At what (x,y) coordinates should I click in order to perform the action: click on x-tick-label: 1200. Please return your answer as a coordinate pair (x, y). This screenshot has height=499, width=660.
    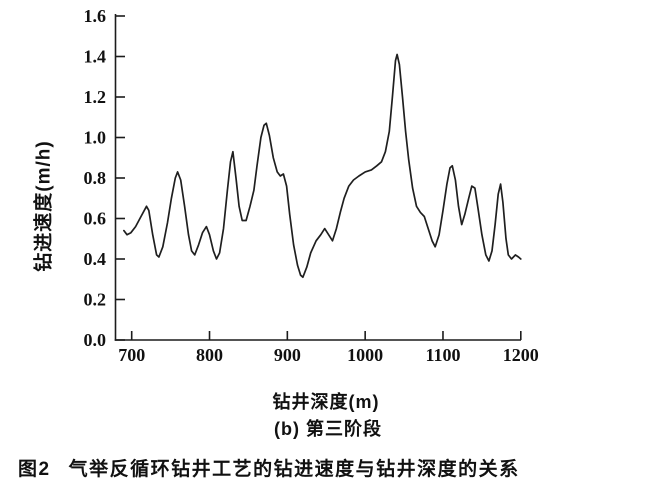
    Looking at the image, I should click on (521, 355).